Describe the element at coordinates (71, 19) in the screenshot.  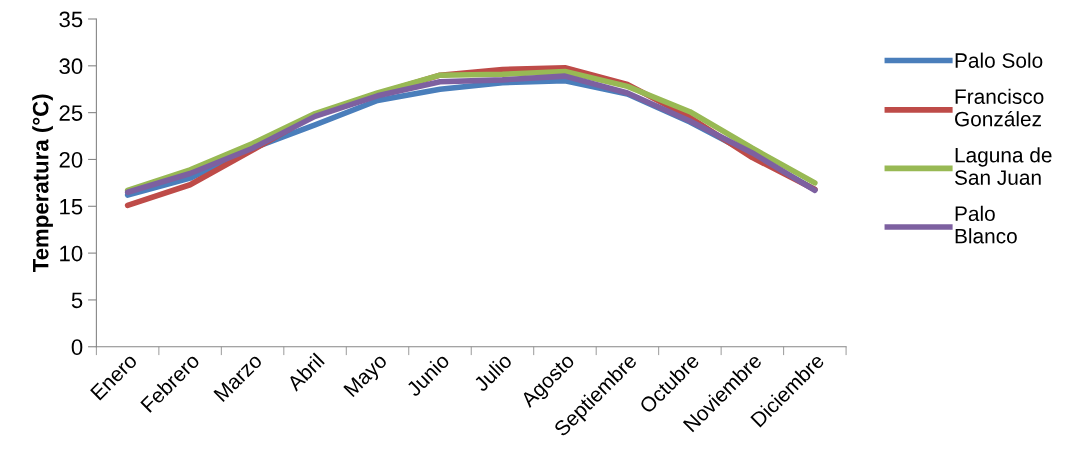
I see `y-tick-label: 35` at that location.